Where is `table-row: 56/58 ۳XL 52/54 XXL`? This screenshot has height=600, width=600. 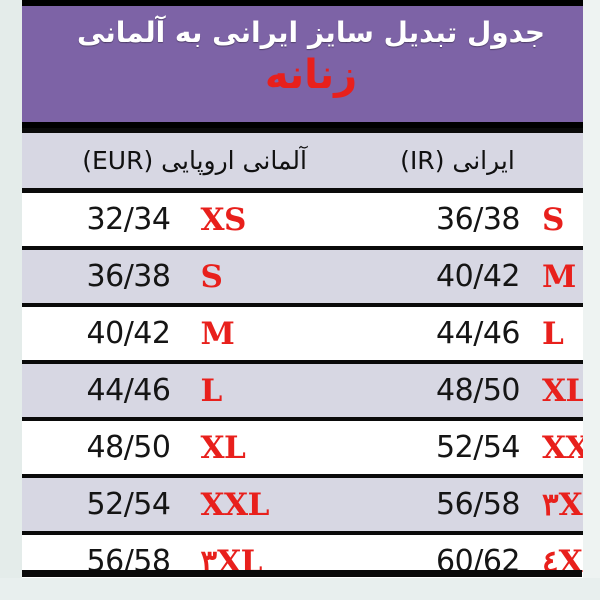
table-row: 56/58 ۳XL 52/54 XXL is located at coordinates (311, 504).